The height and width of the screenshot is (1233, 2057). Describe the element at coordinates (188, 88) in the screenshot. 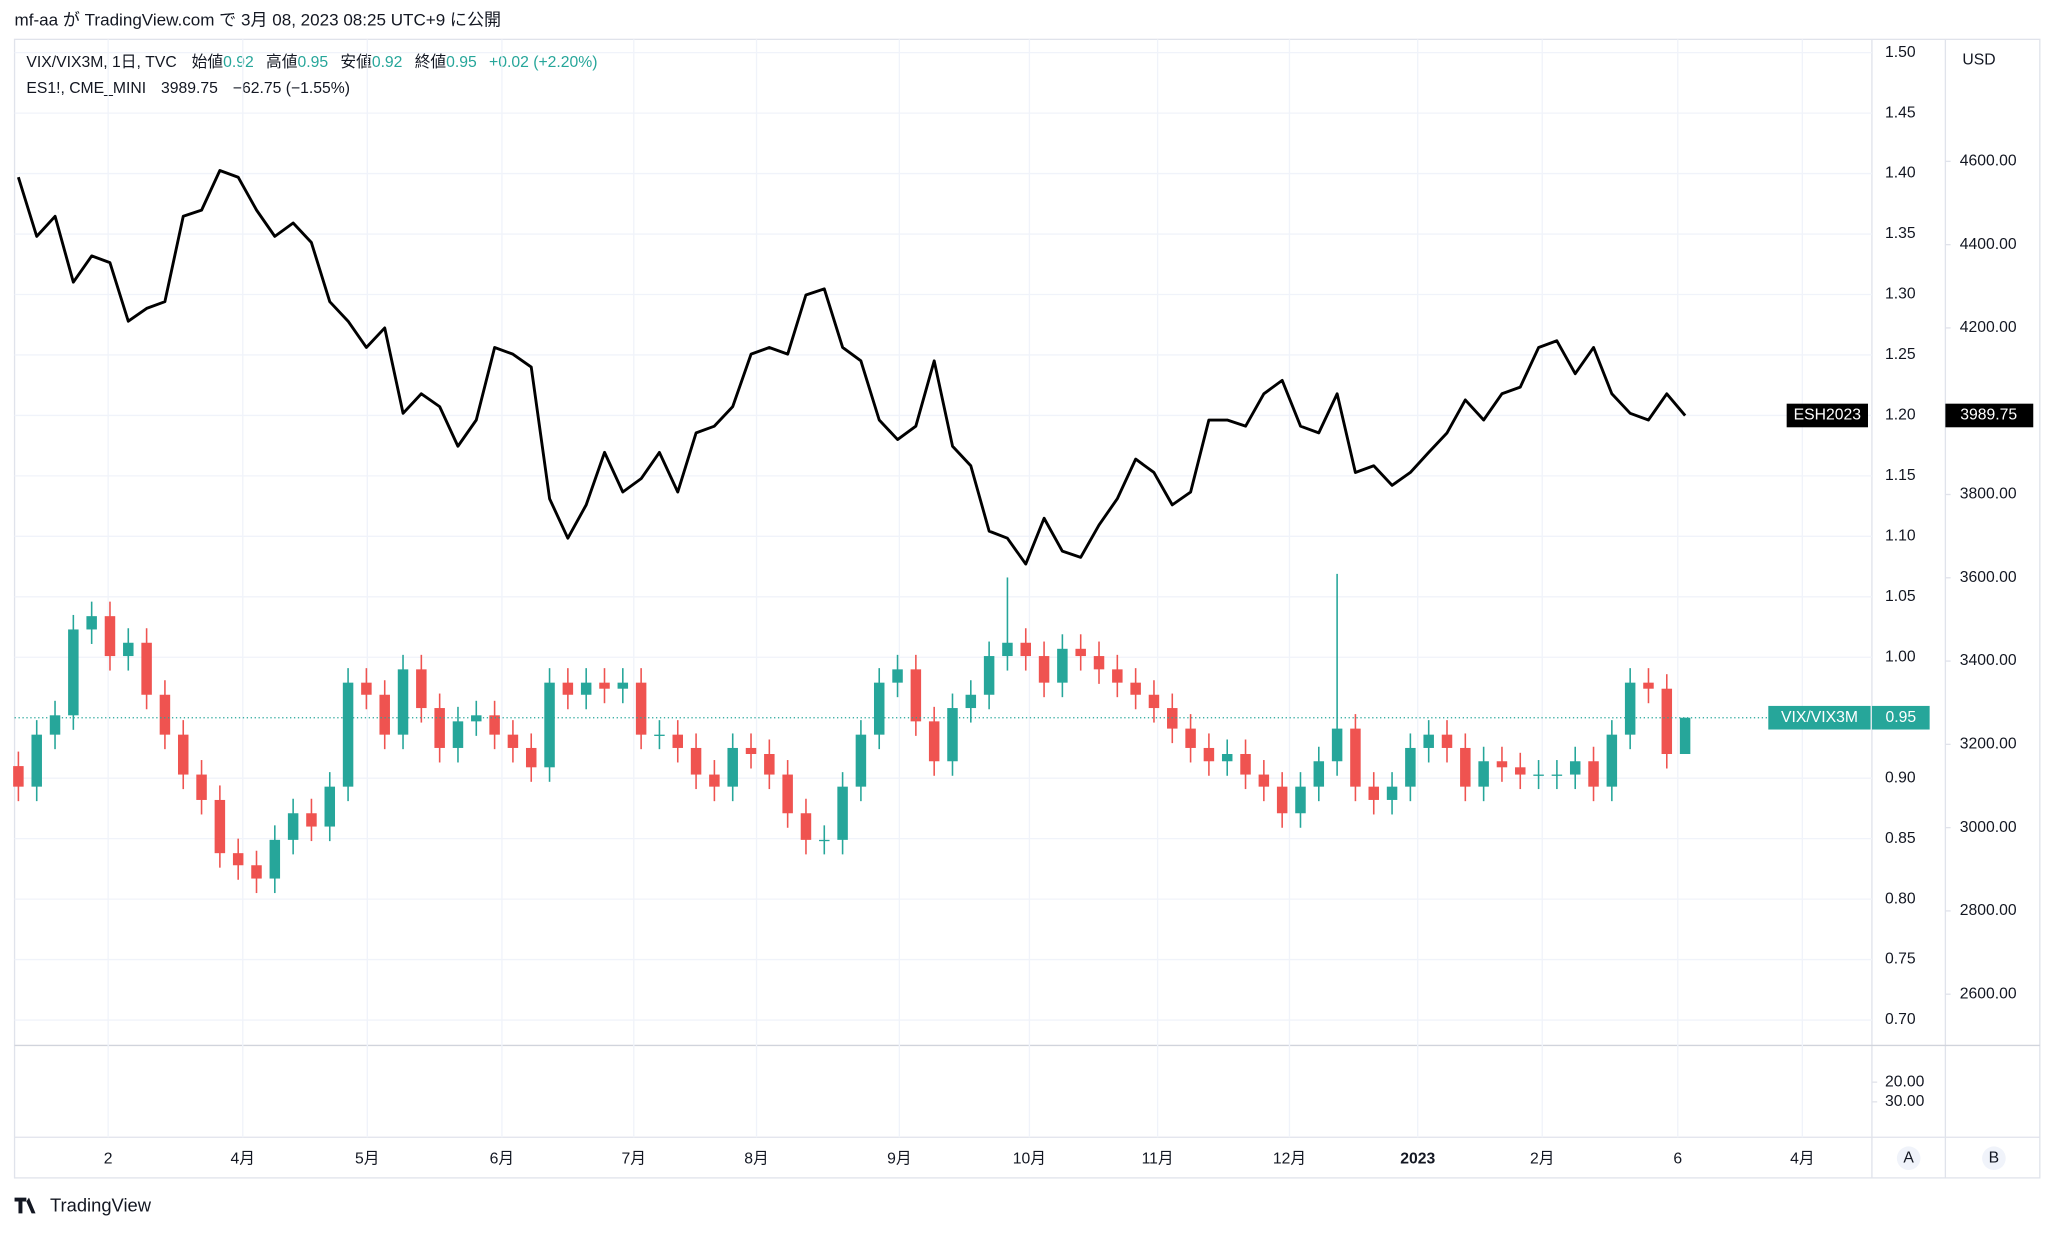

I see `legend: ES1!, CME_MINI 3989.75 −62.75 (−1.55%)` at that location.